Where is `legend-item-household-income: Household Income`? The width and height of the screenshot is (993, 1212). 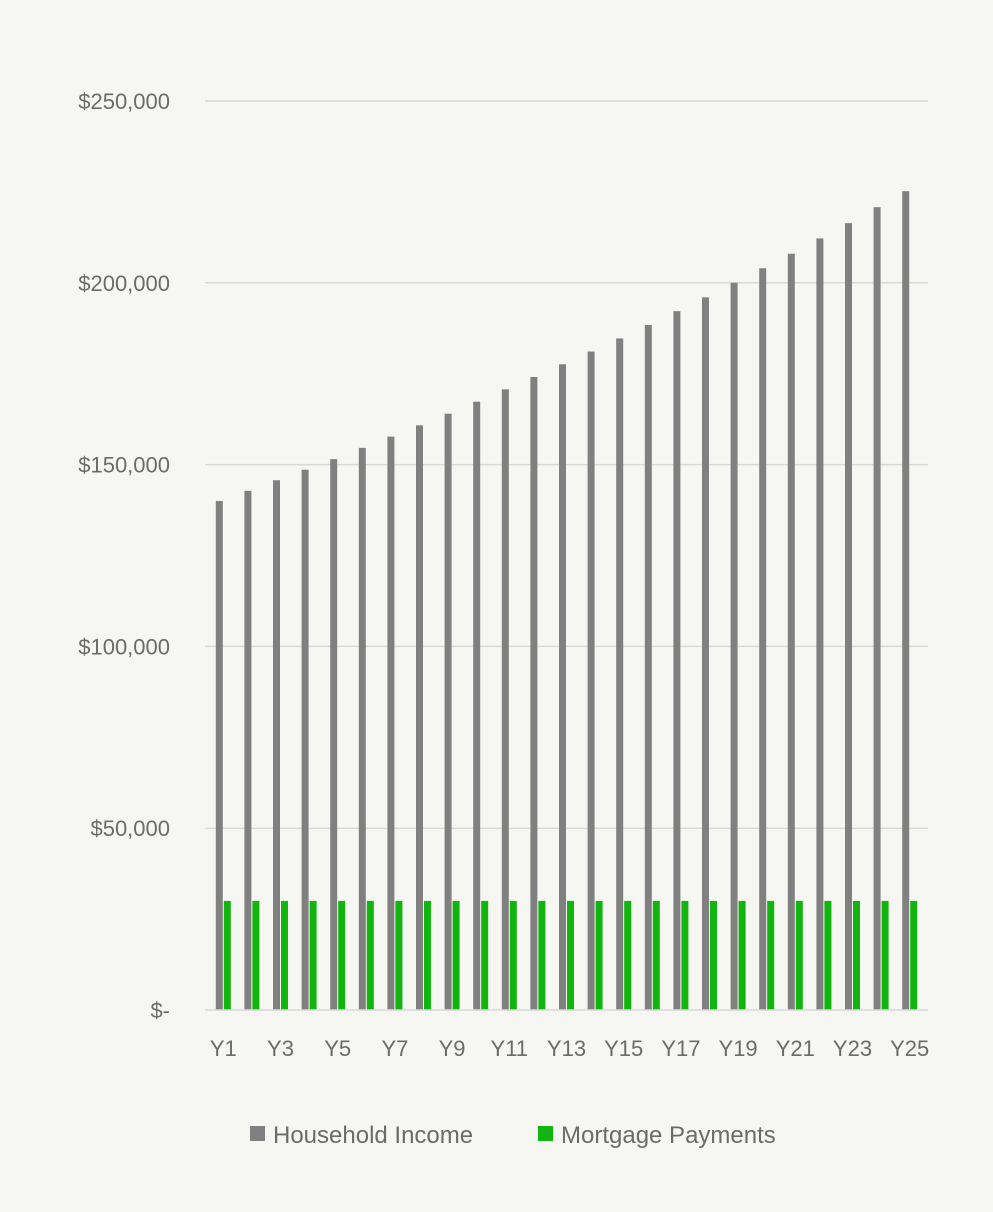 legend-item-household-income: Household Income is located at coordinates (361, 1135).